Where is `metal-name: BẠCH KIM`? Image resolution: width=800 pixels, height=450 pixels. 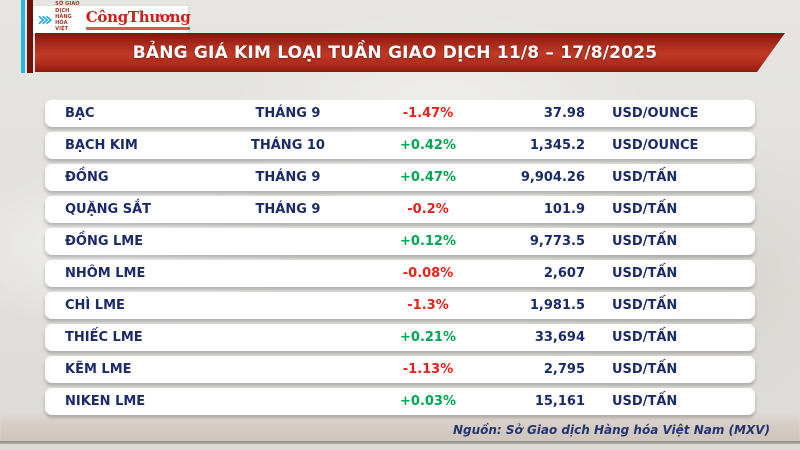 metal-name: BẠCH KIM is located at coordinates (101, 145).